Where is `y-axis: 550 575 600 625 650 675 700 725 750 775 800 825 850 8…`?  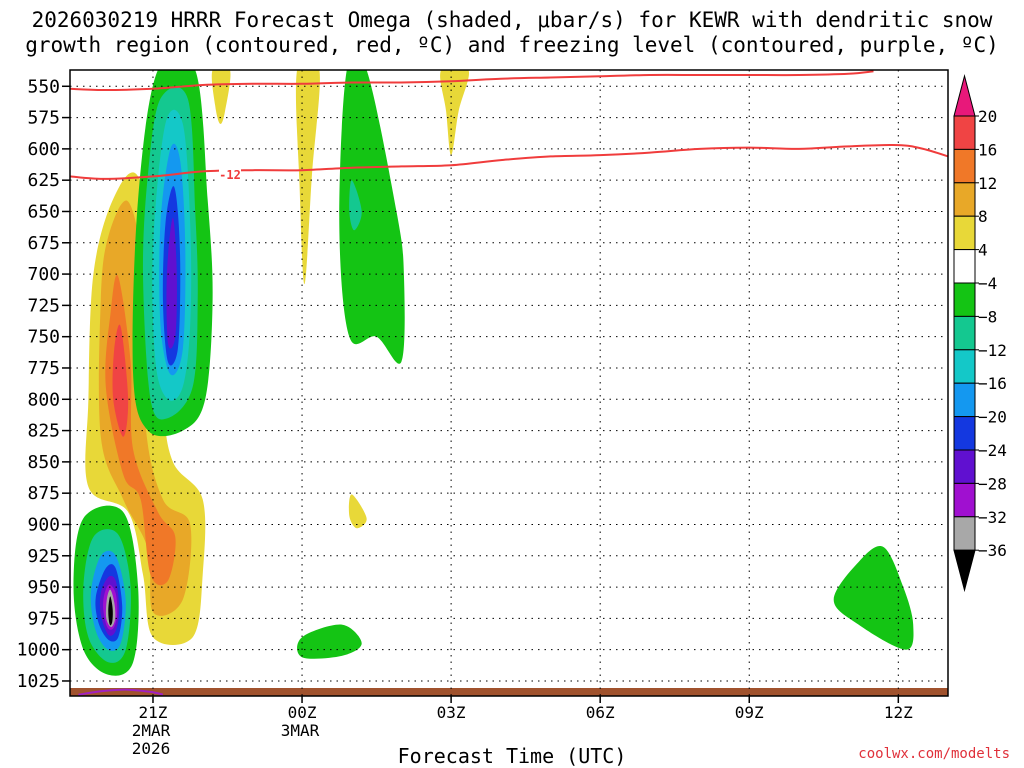 y-axis: 550 575 600 625 650 675 700 725 750 775 800 825 850 8… is located at coordinates (43, 384).